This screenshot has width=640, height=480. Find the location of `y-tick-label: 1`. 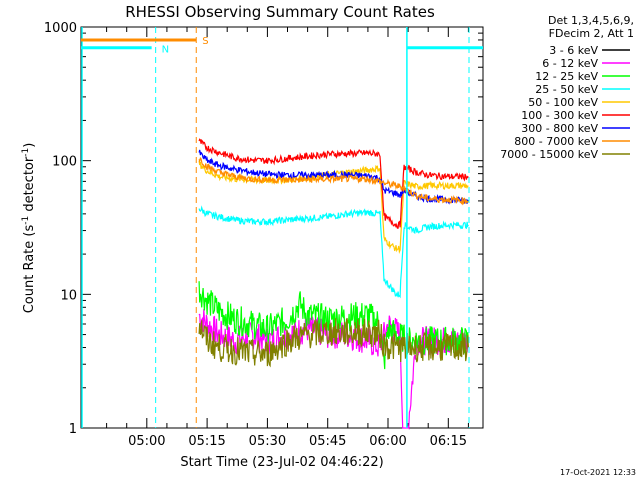

y-tick-label: 1 is located at coordinates (73, 429).